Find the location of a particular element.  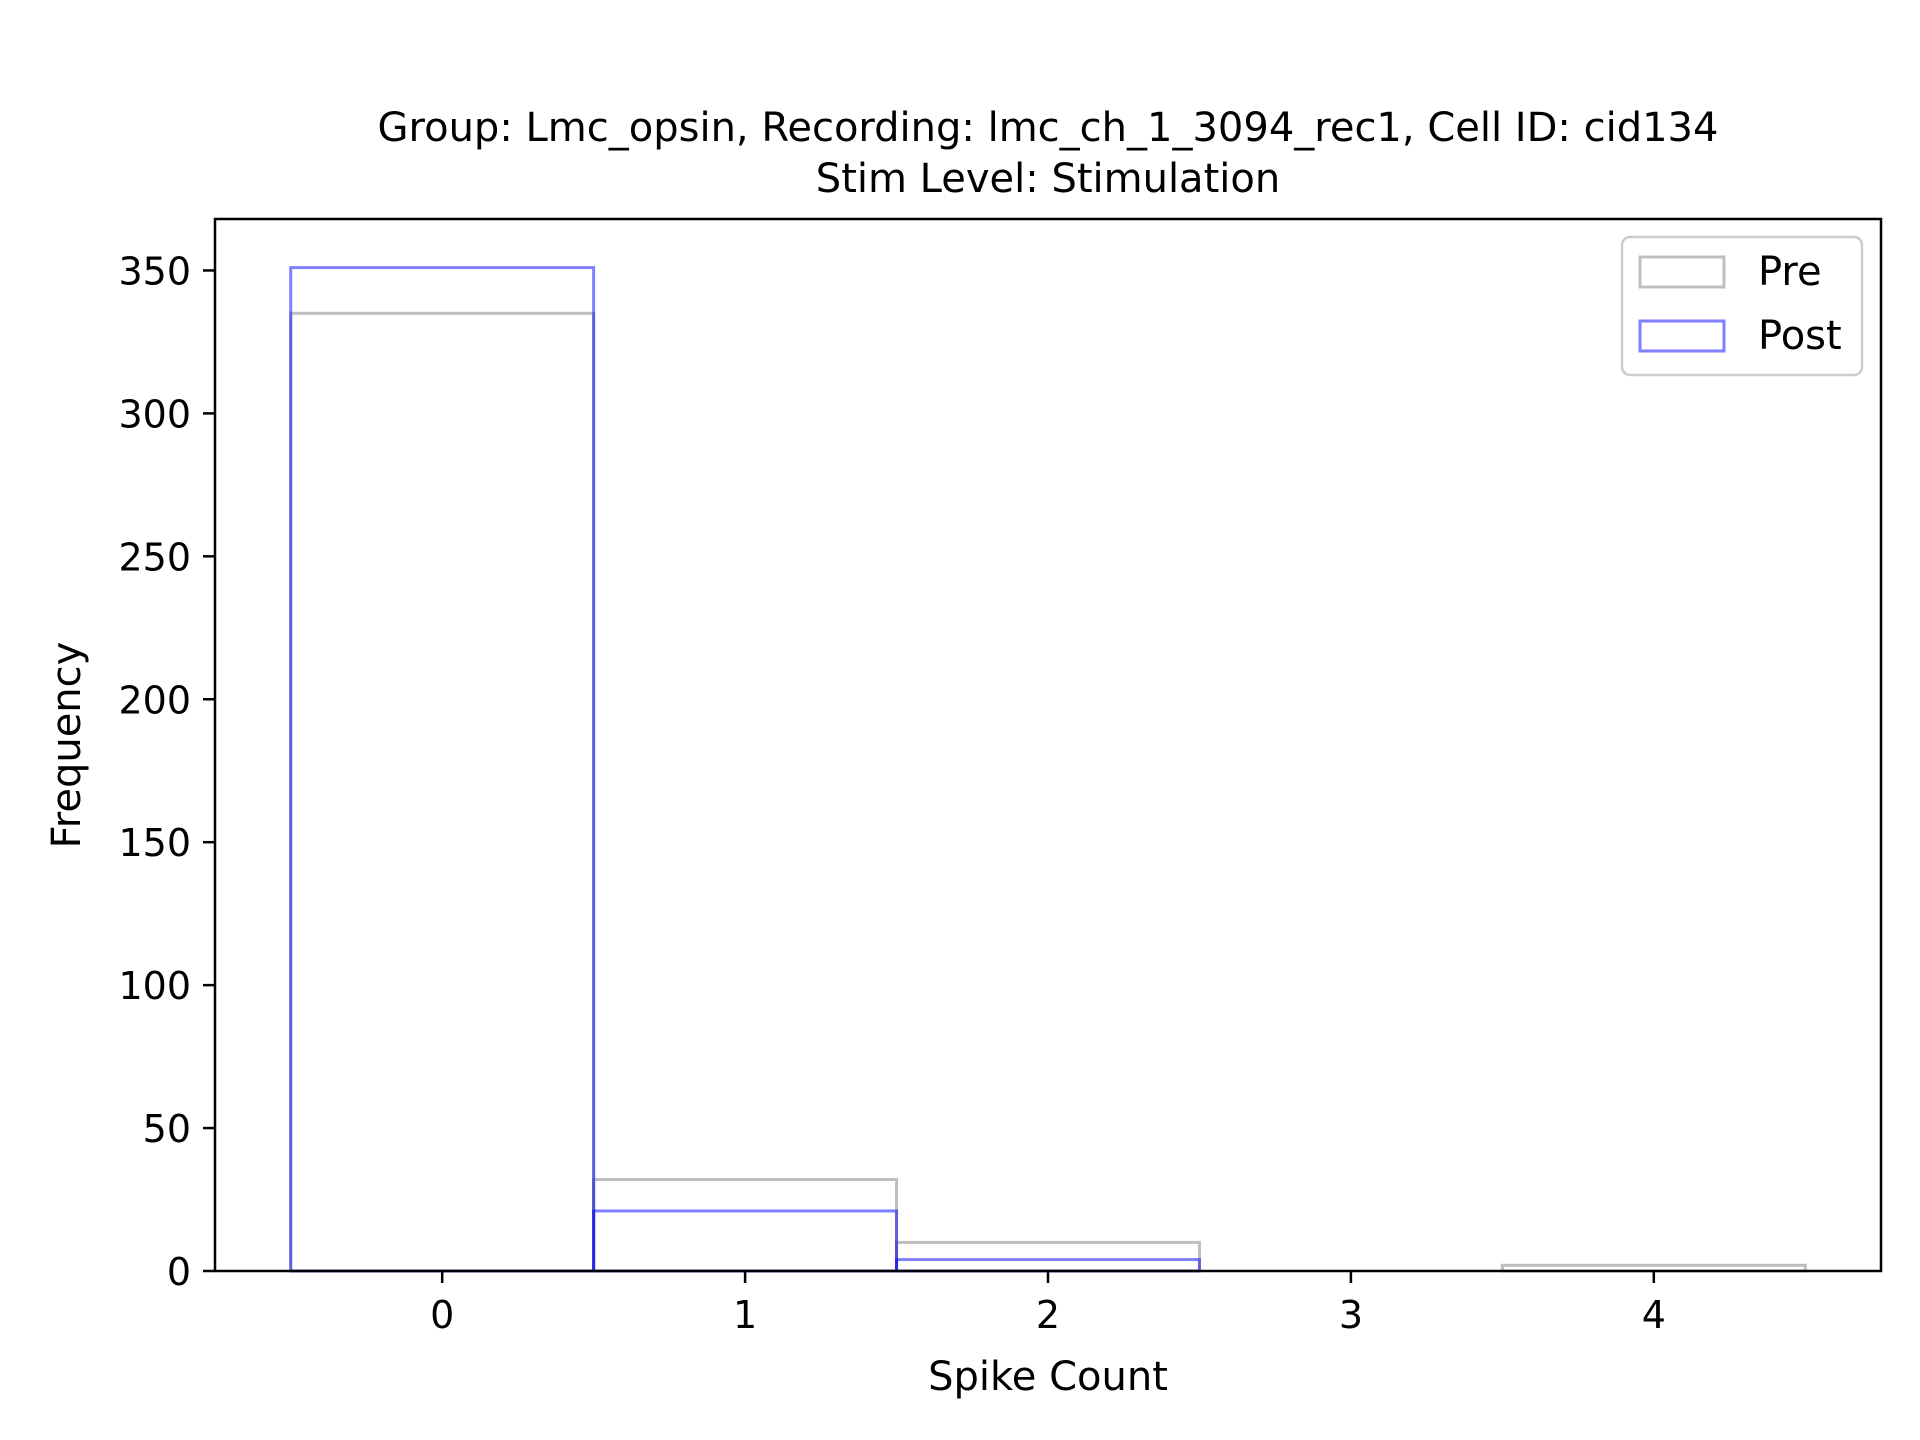

legend-swatch-post is located at coordinates (1682, 336).